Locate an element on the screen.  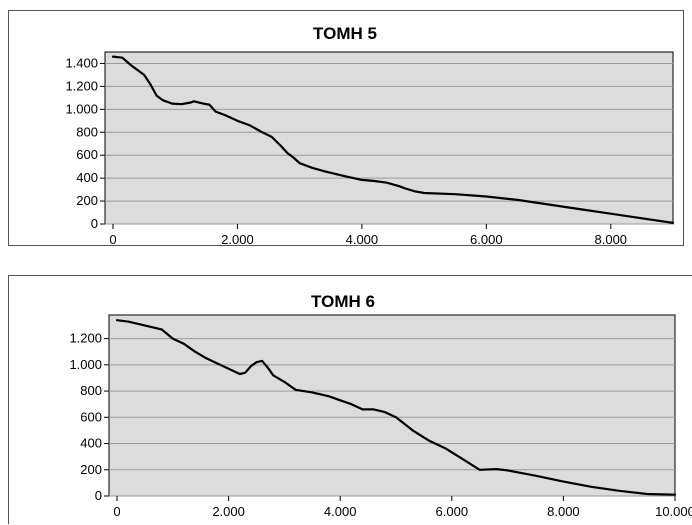
y-tick-label: 1.400 is located at coordinates (81, 62).